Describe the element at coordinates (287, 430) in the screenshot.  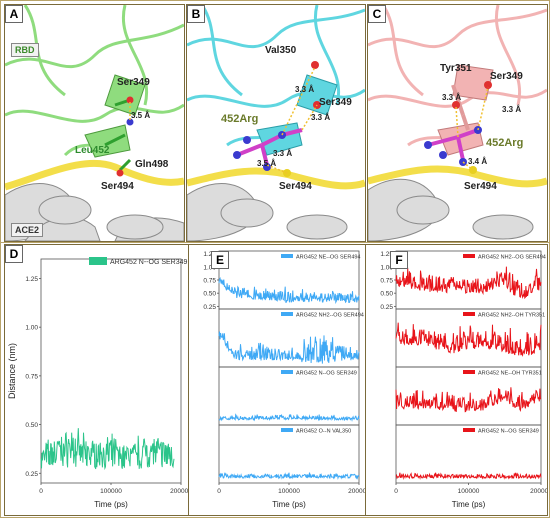
I see `chart-e-sub4-legend-swatch` at that location.